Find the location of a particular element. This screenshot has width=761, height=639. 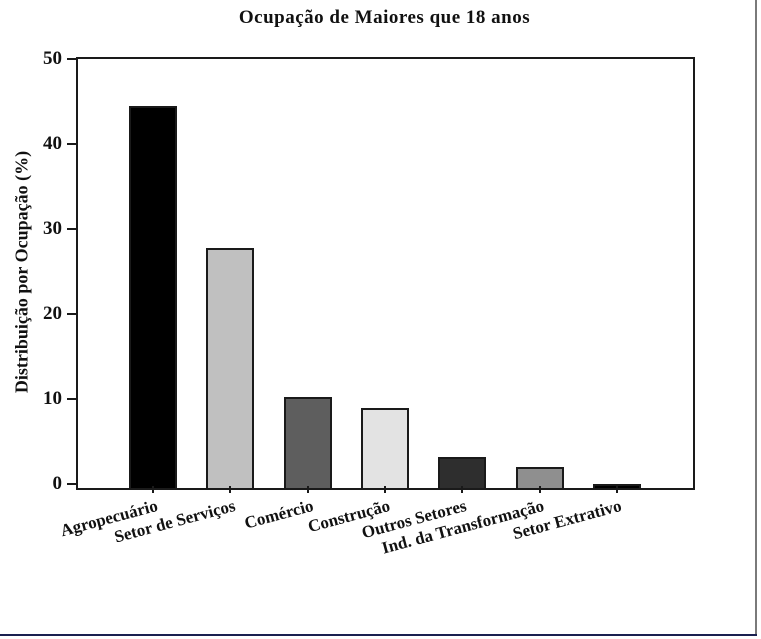

y-tick-label: 20 is located at coordinates (52, 313).